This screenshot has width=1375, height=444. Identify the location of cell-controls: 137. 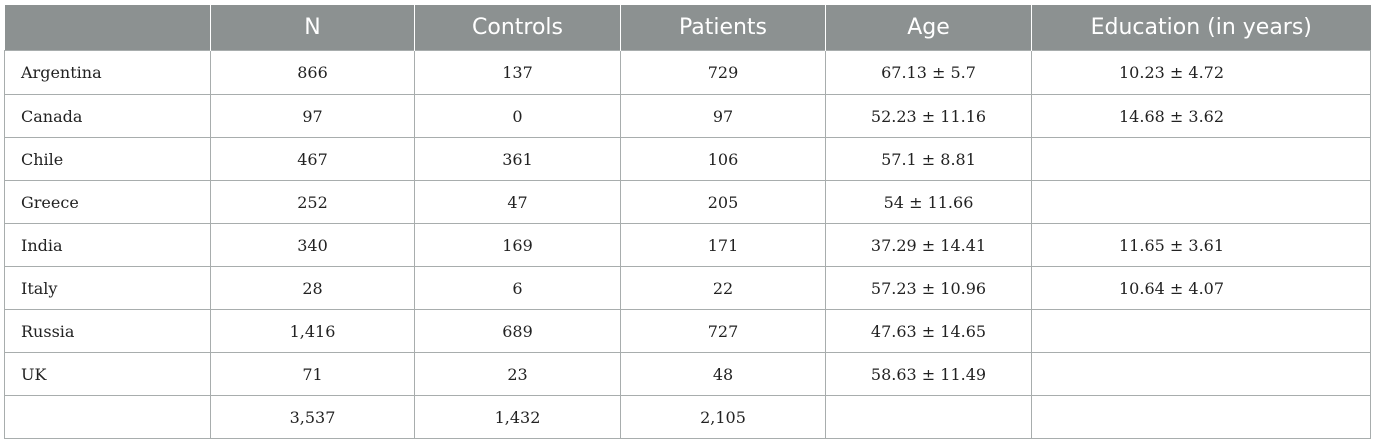
(517, 72).